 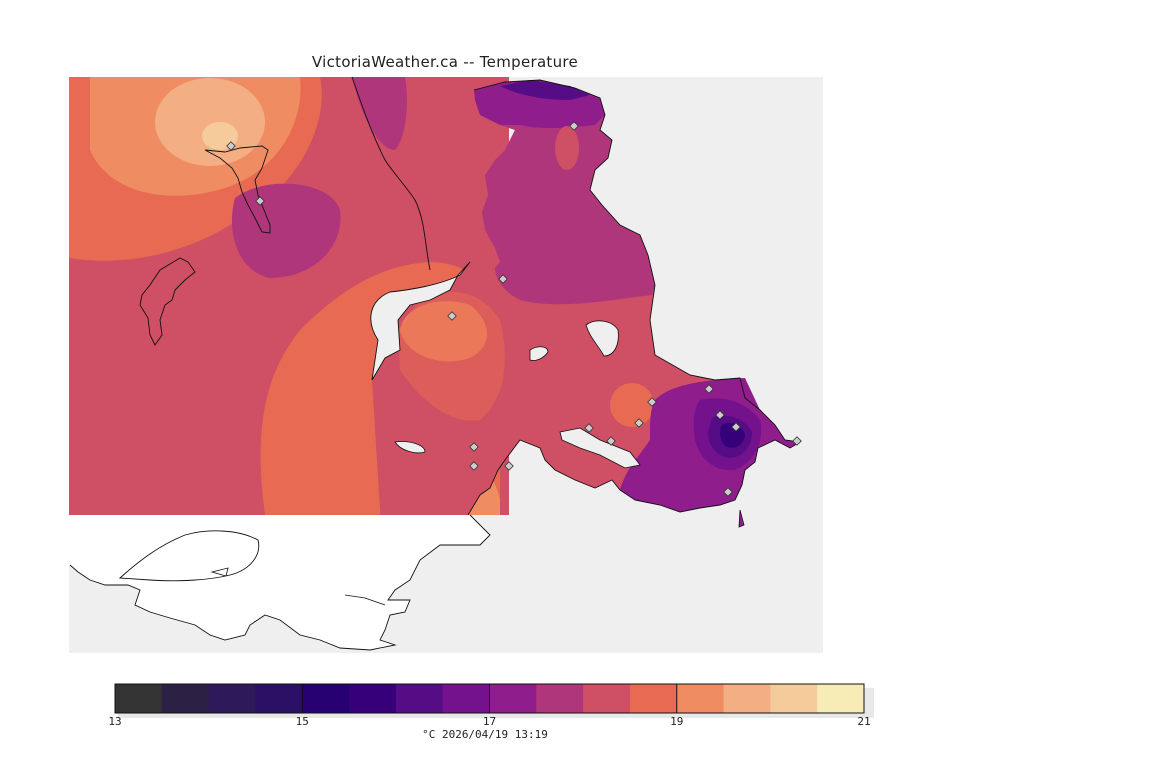 I want to click on colorbar-tick-label: 17, so click(x=489, y=721).